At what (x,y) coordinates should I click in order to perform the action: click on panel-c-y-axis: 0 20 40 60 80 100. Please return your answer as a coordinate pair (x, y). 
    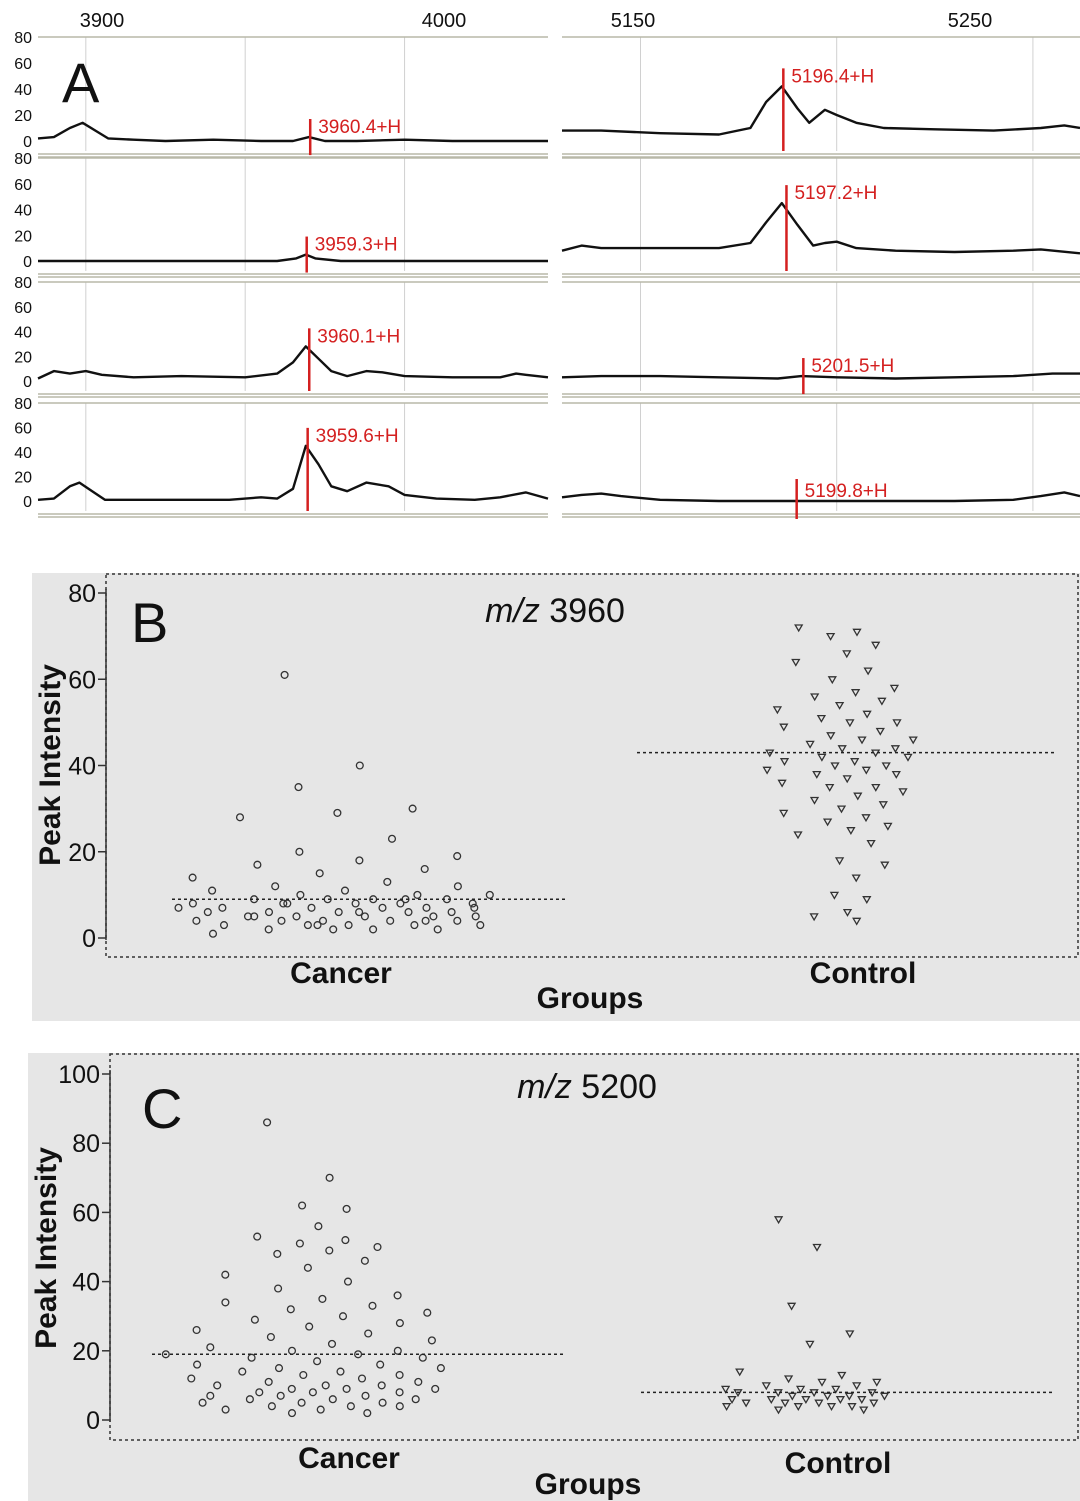
    Looking at the image, I should click on (84, 1248).